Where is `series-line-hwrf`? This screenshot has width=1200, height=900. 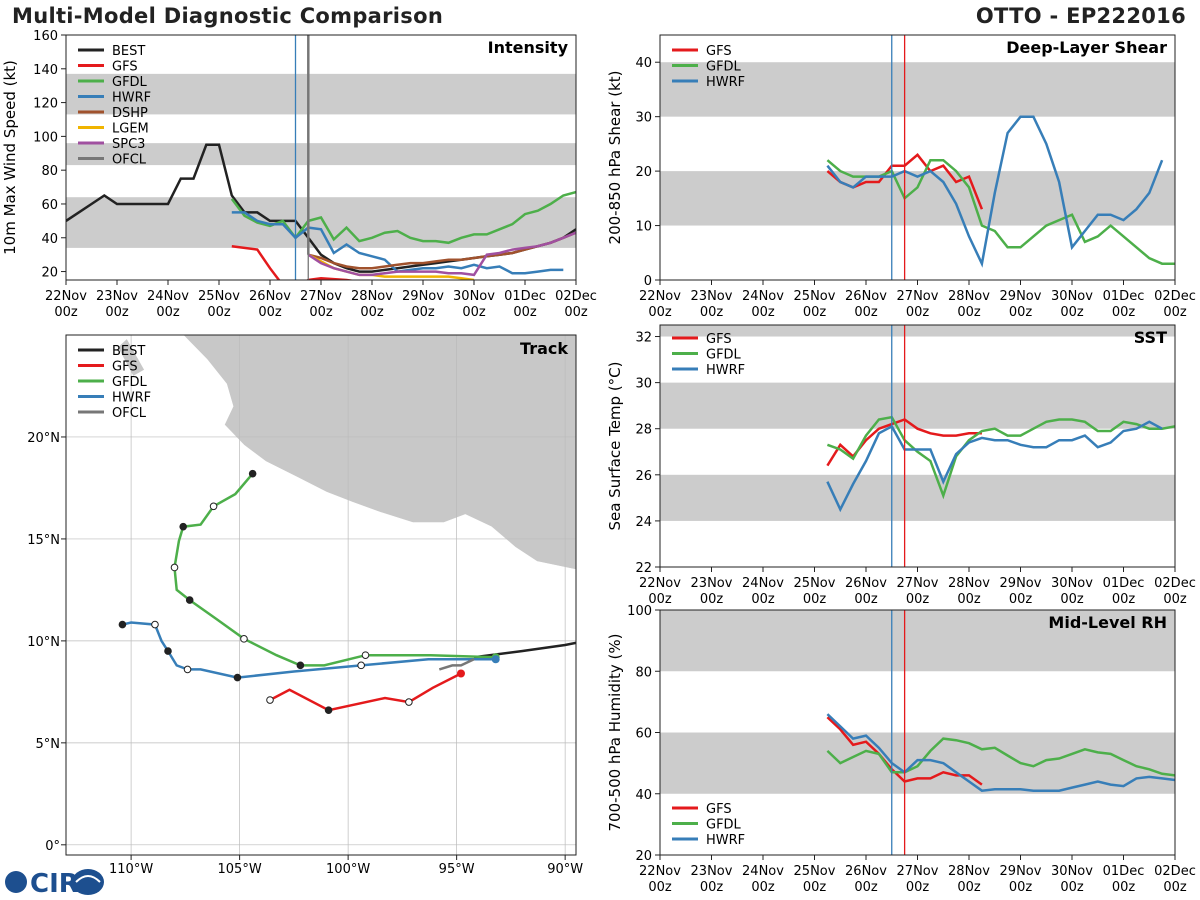 series-line-hwrf is located at coordinates (994, 466).